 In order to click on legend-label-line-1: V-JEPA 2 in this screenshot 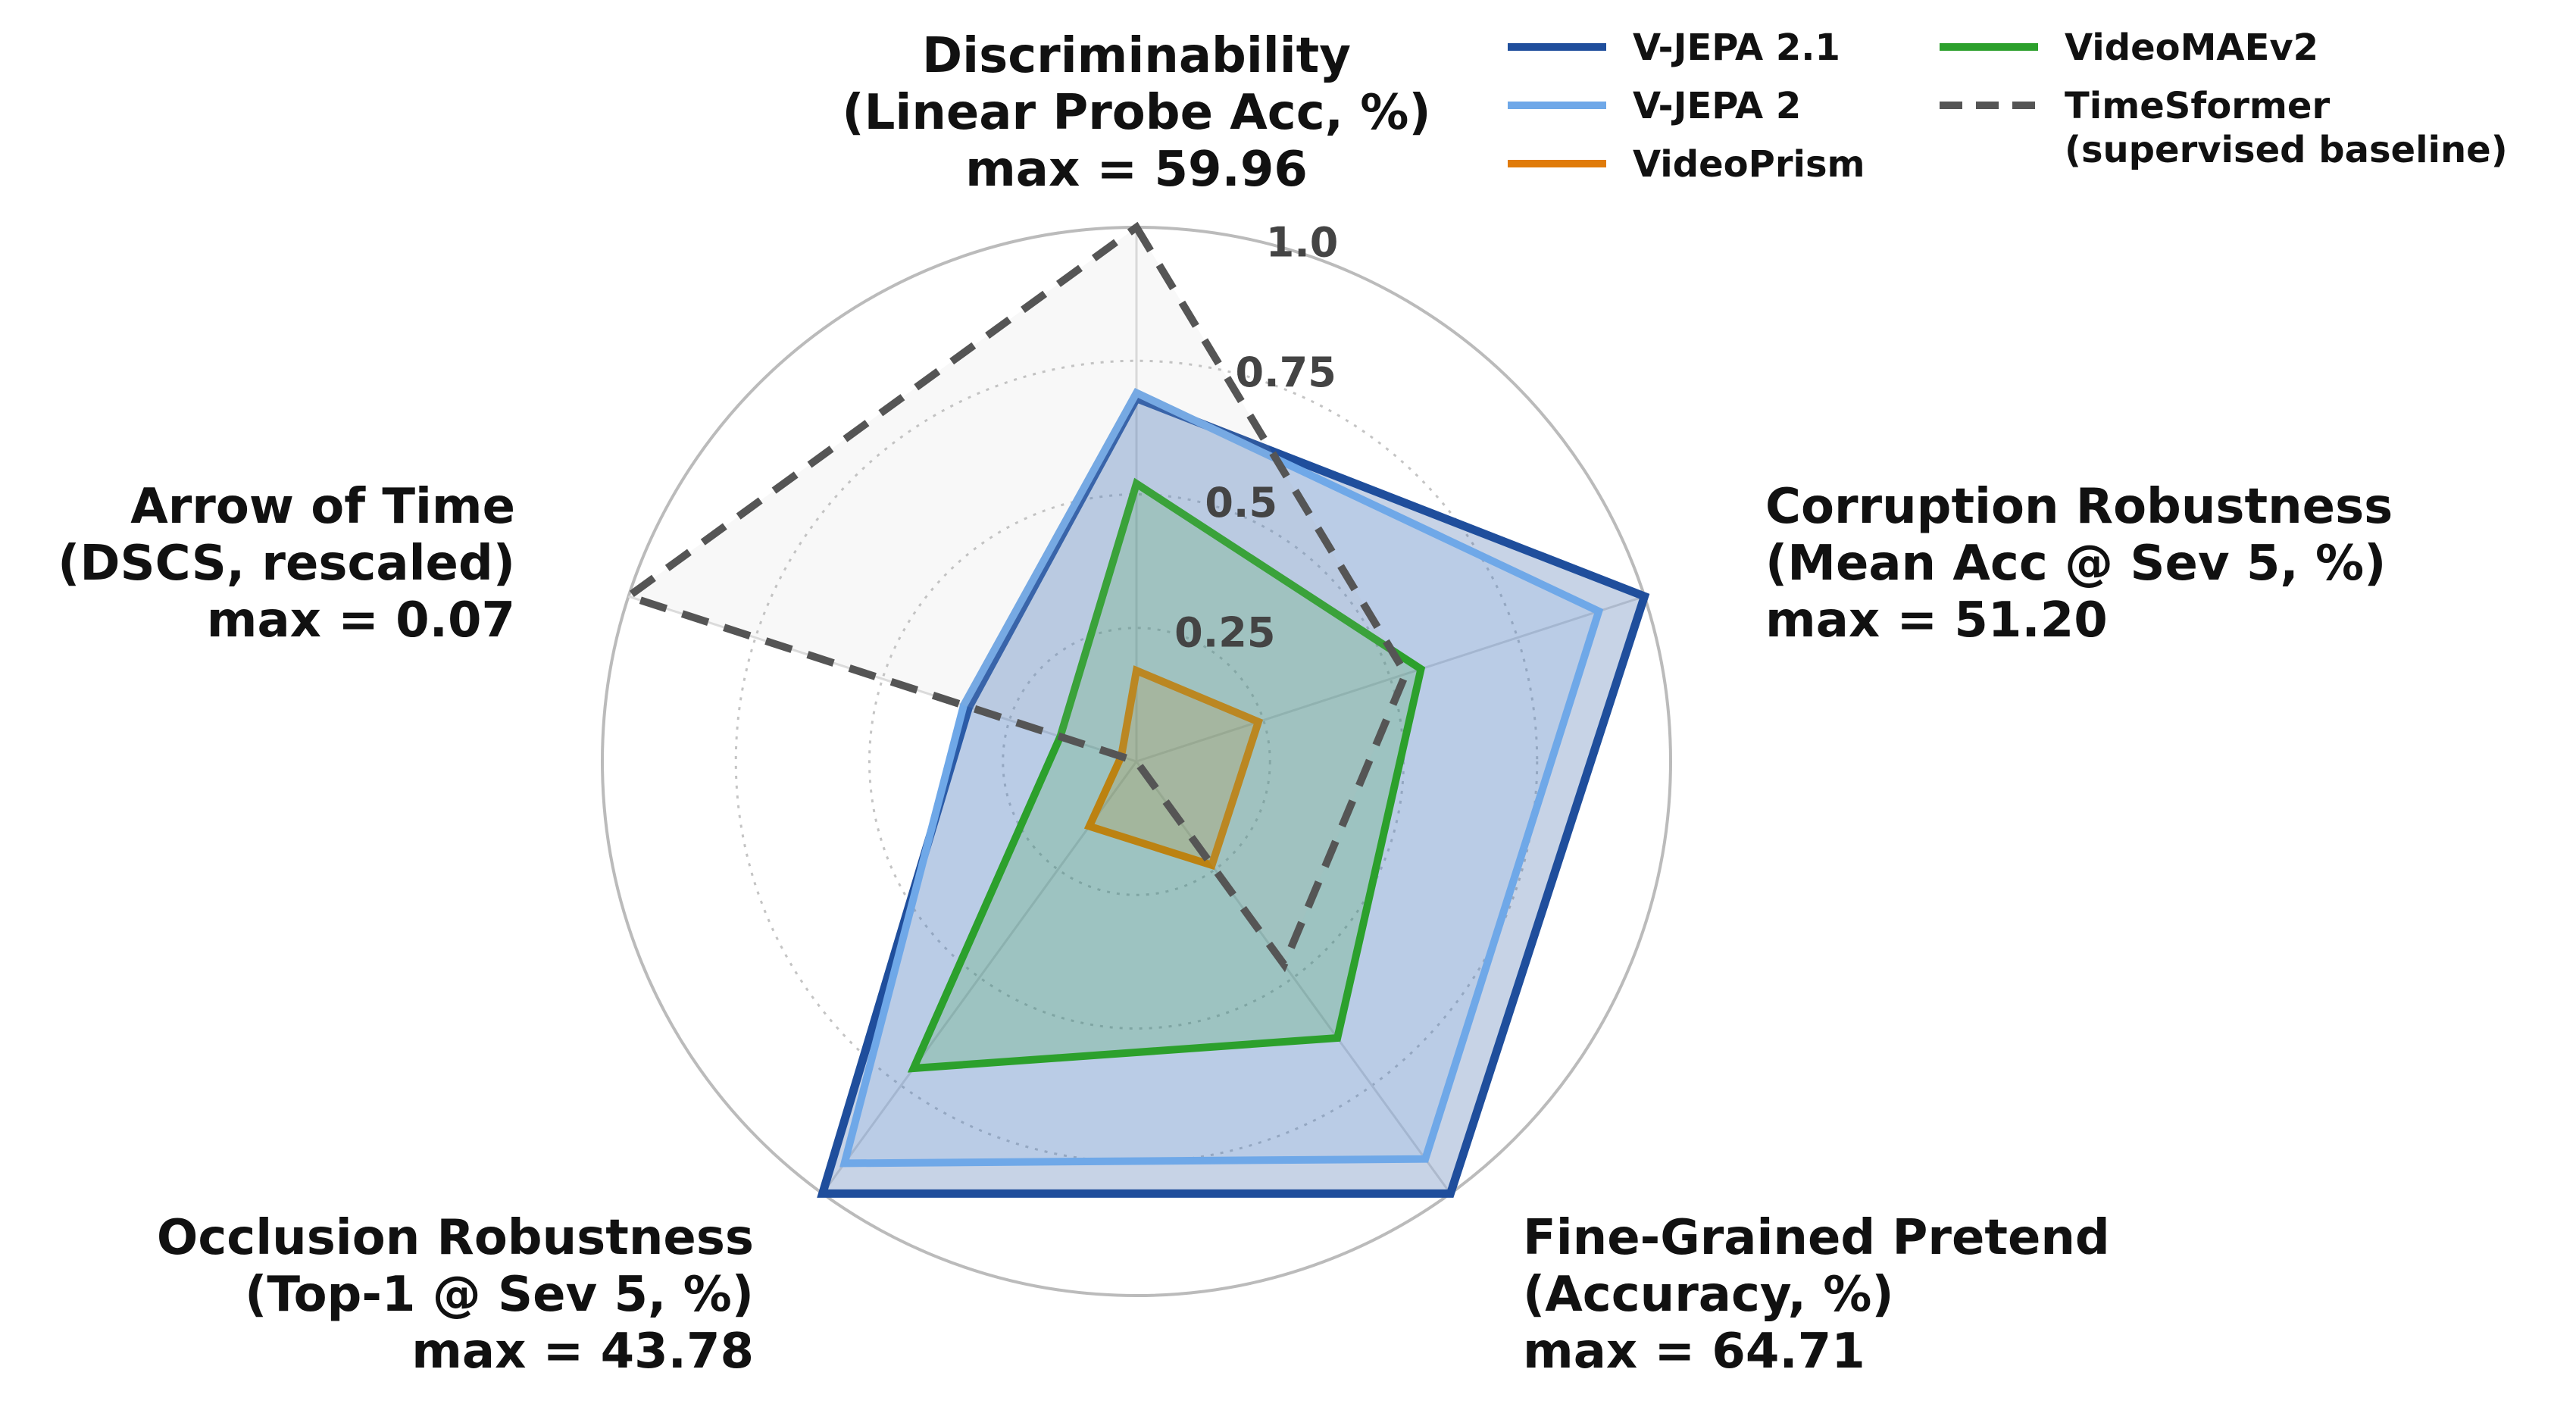, I will do `click(1717, 106)`.